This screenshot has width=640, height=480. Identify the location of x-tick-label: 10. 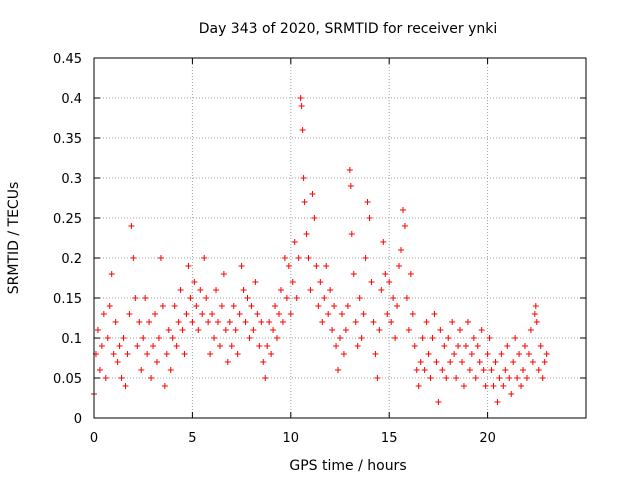
(291, 438).